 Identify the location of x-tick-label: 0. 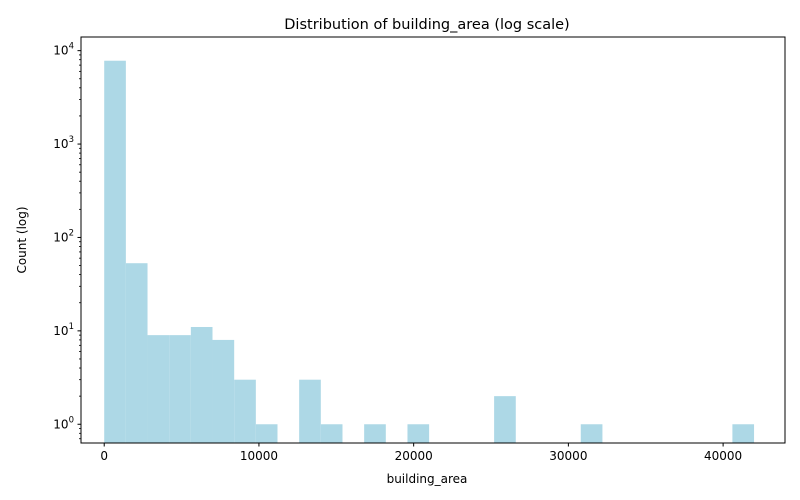
(104, 456).